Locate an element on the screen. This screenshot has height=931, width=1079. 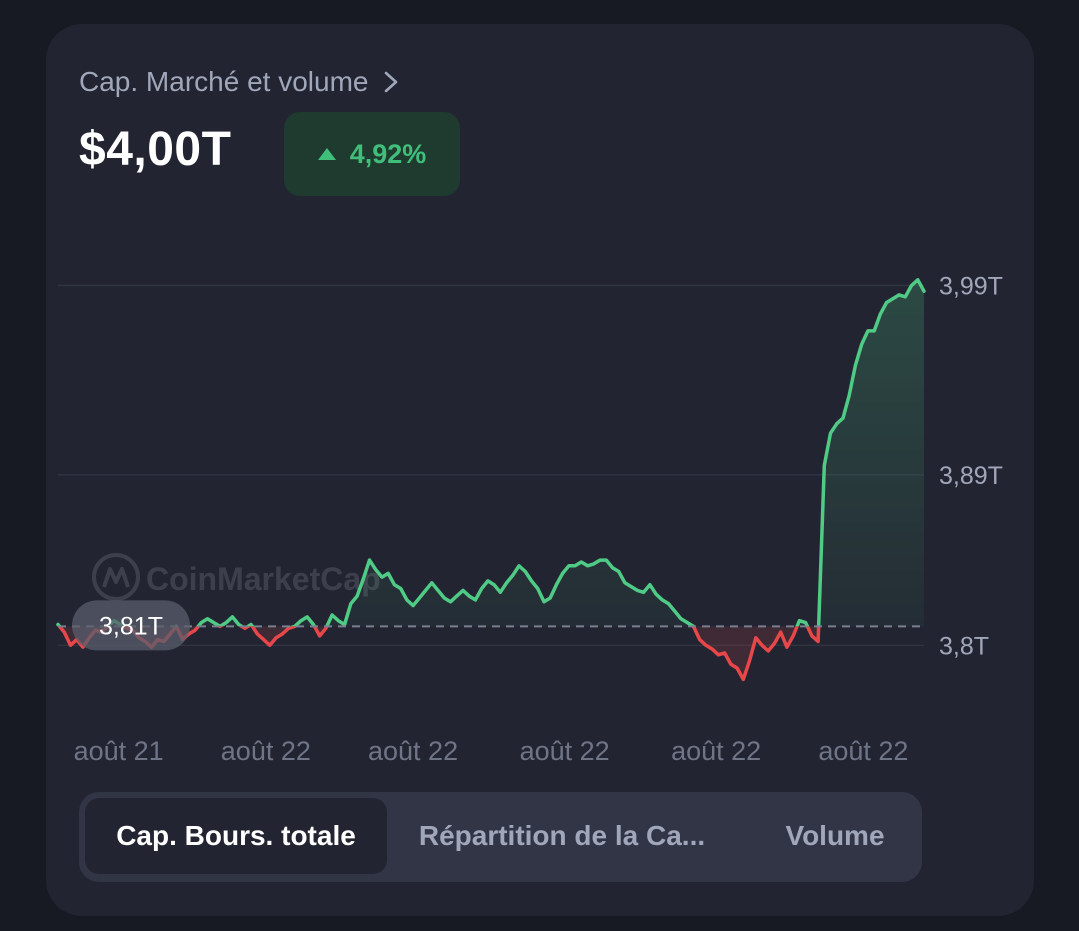
y-tick-label: 3,99T is located at coordinates (971, 286).